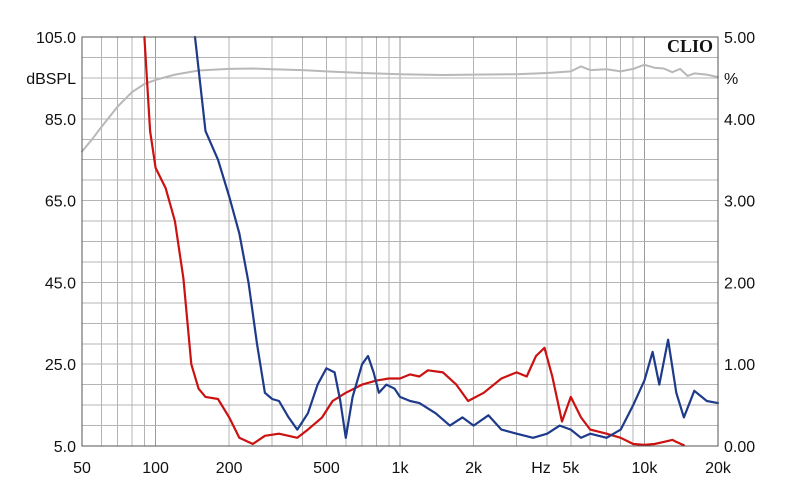 The width and height of the screenshot is (800, 504). I want to click on y-right-tick-labels: 5.00 4.00 3.00 2.00 1.00 0.00, so click(739, 243).